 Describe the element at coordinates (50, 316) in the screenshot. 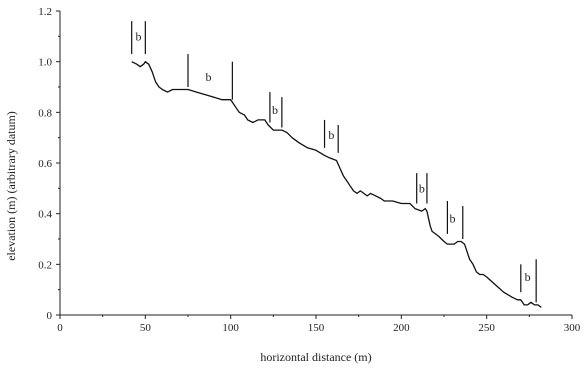

I see `y-tick-label: 0` at that location.